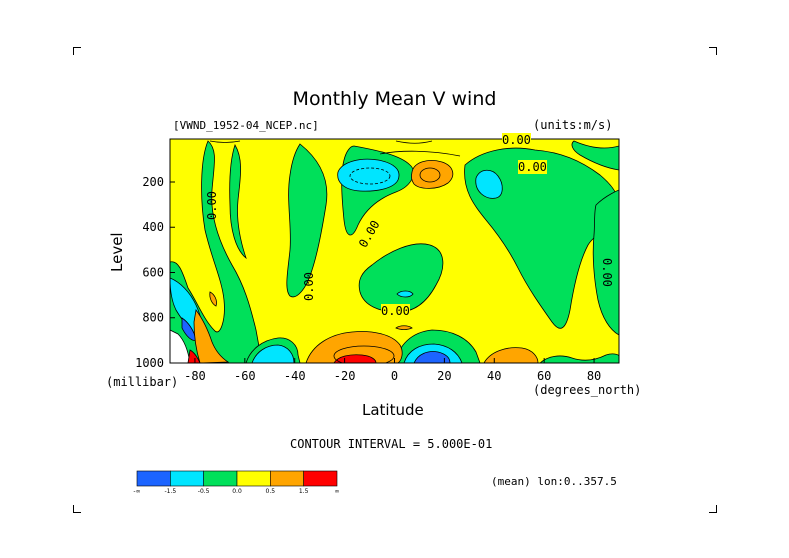 The image size is (789, 558). What do you see at coordinates (594, 376) in the screenshot?
I see `x-tick-label: 80` at bounding box center [594, 376].